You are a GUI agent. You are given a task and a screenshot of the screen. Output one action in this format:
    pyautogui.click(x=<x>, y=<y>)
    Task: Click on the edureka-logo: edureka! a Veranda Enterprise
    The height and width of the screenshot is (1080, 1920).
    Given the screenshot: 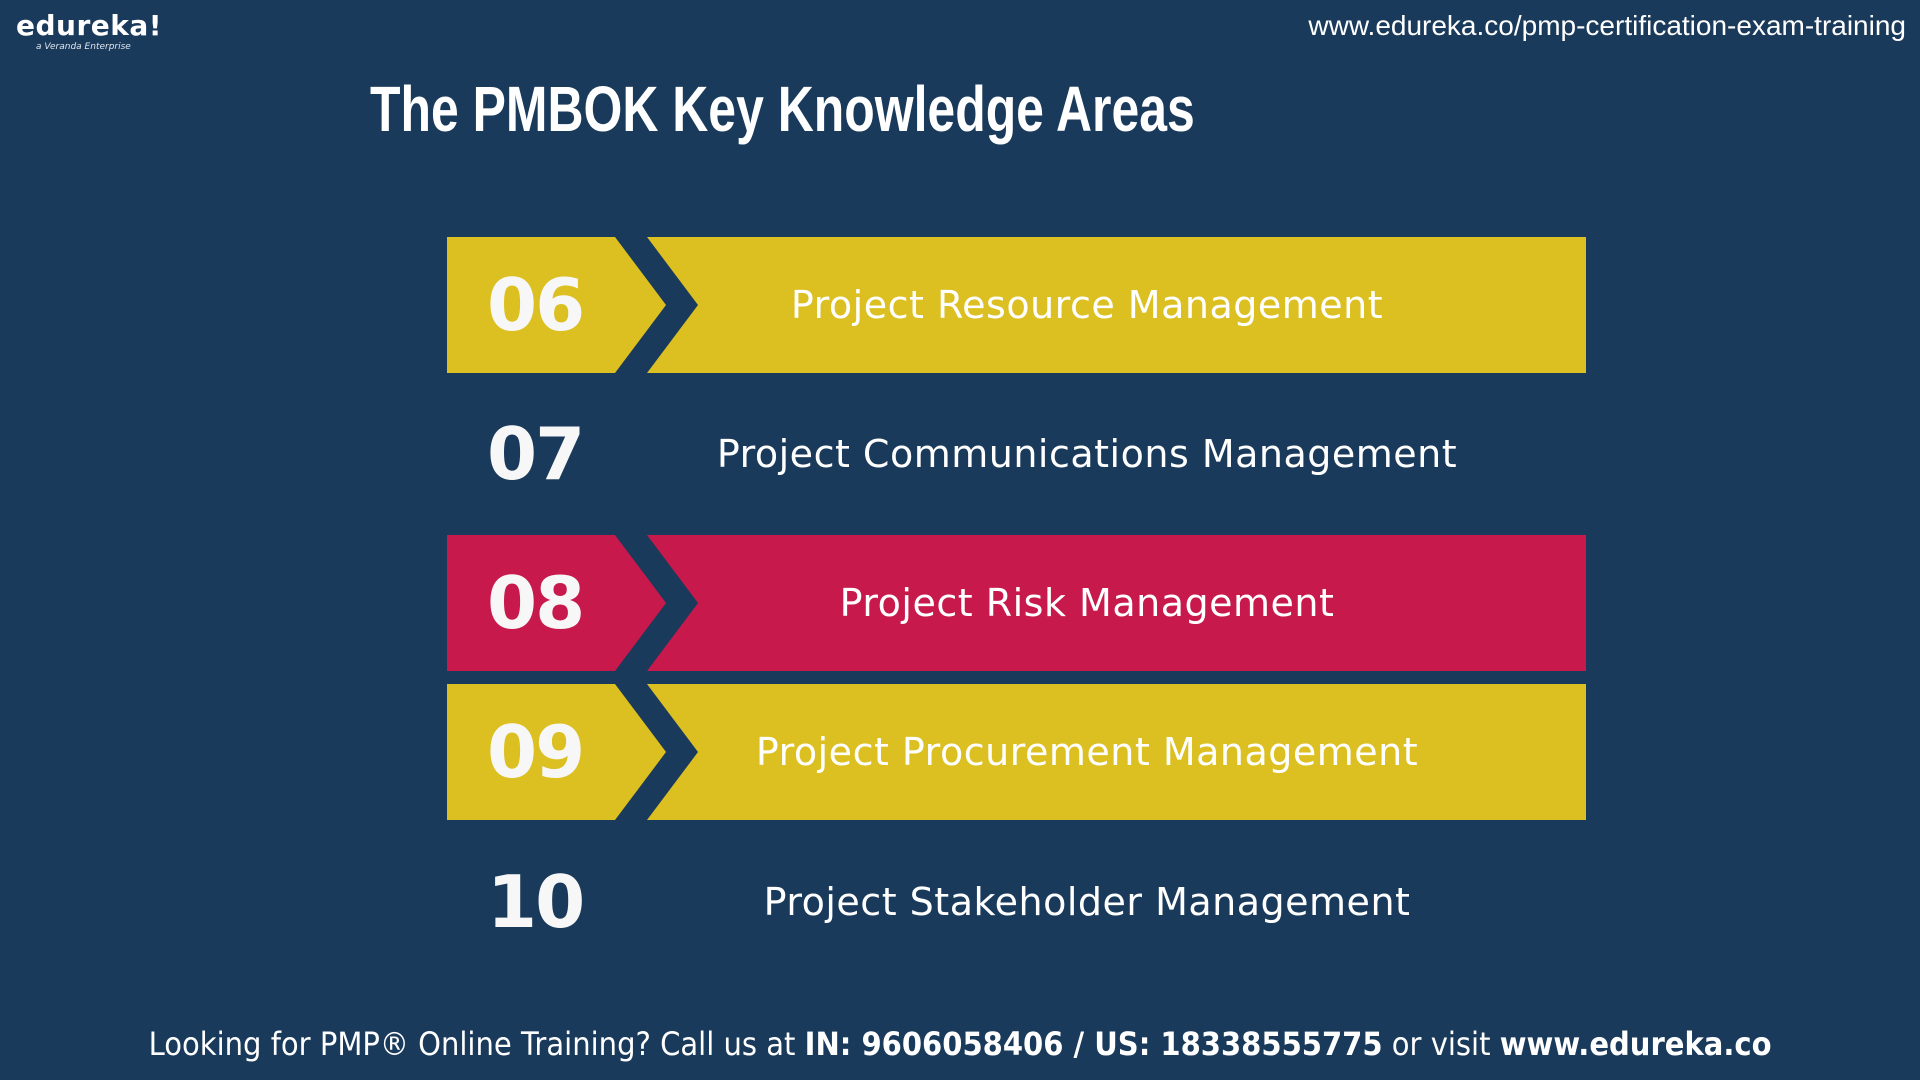 What is the action you would take?
    pyautogui.click(x=89, y=31)
    